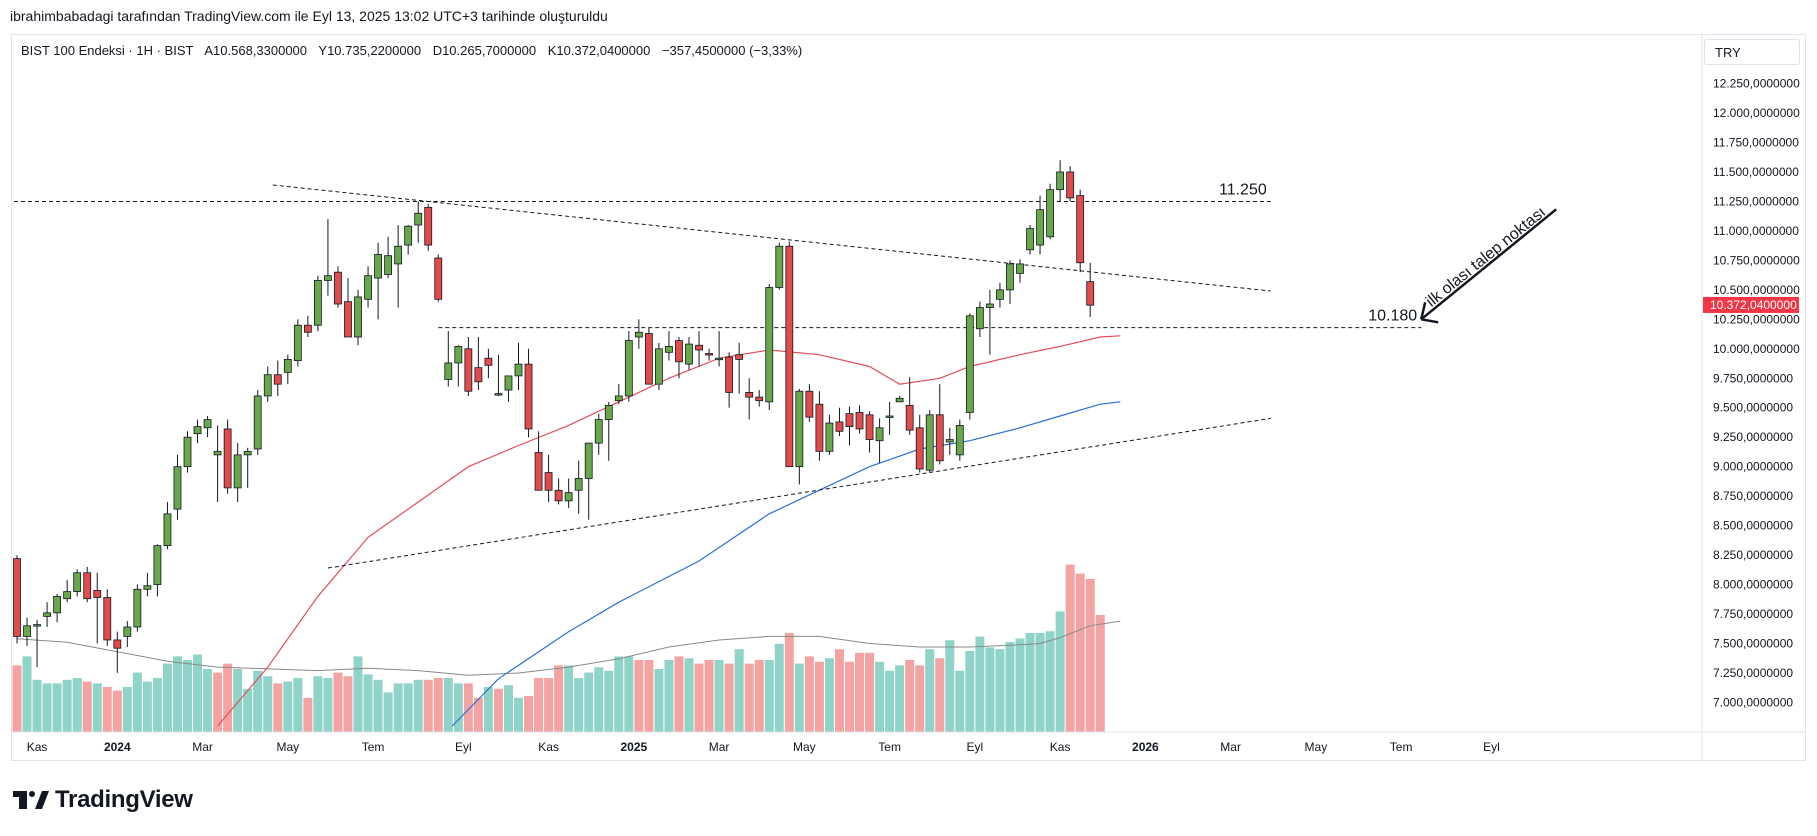 The image size is (1817, 836). Describe the element at coordinates (1752, 52) in the screenshot. I see `currency-selector: TRY` at that location.